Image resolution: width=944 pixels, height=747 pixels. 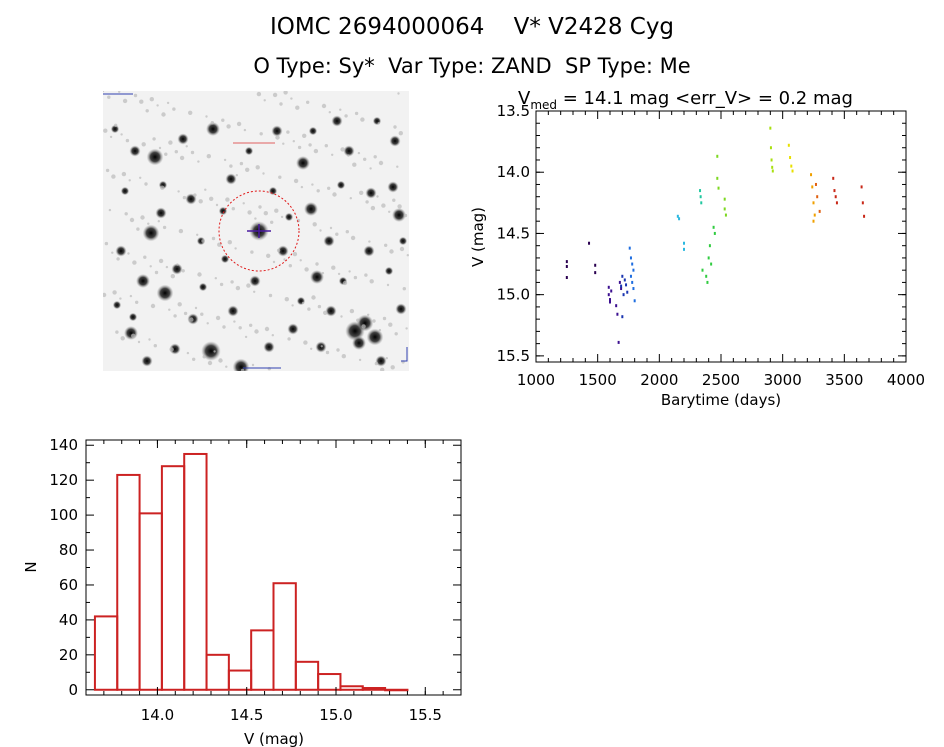 I want to click on hist-y-tick-label: 20, so click(x=68, y=655).